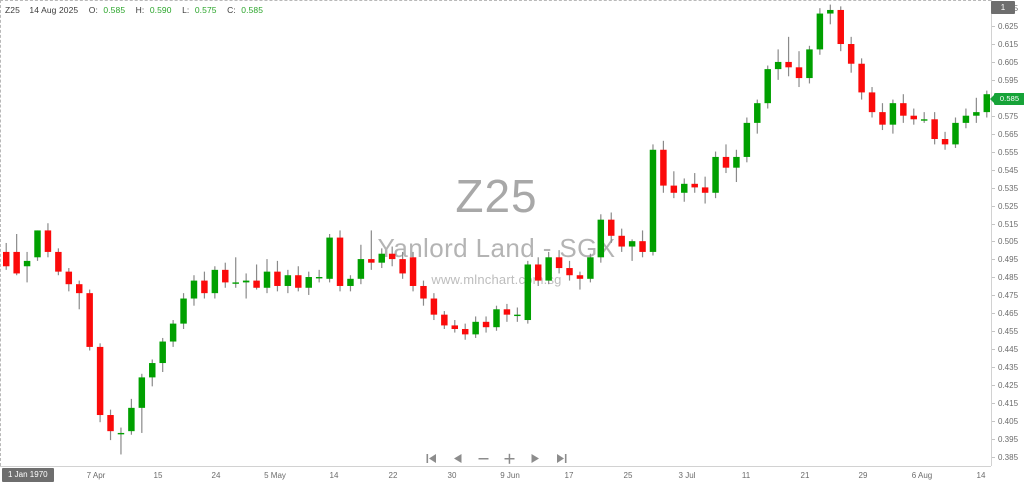 This screenshot has width=1024, height=485. What do you see at coordinates (1008, 277) in the screenshot?
I see `price-axis-tick: 0.485` at bounding box center [1008, 277].